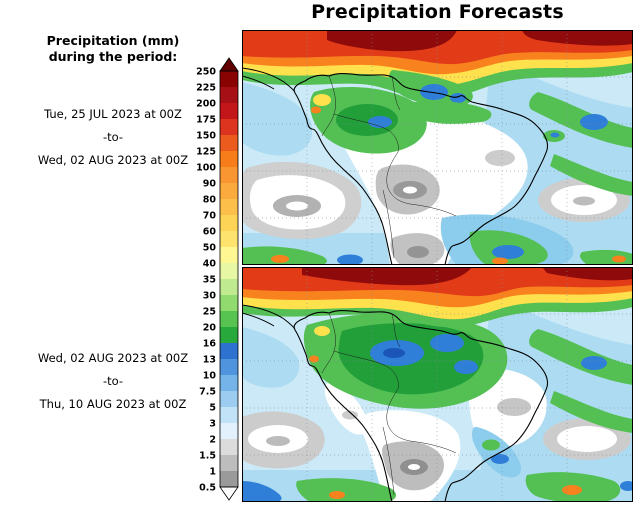 Image resolution: width=633 pixels, height=519 pixels. I want to click on colorbar-outline, so click(229, 279).